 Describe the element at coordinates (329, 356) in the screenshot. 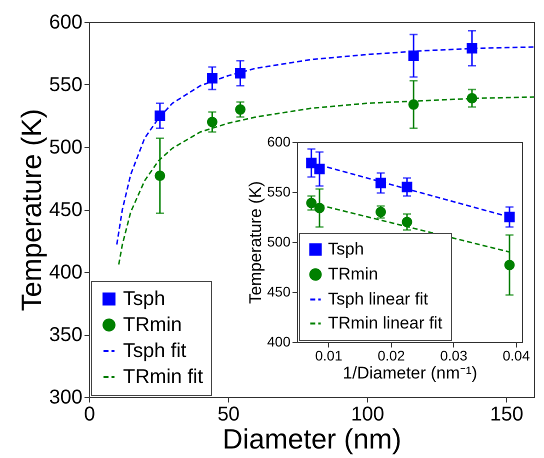

I see `x-tick-label: 0.01` at that location.